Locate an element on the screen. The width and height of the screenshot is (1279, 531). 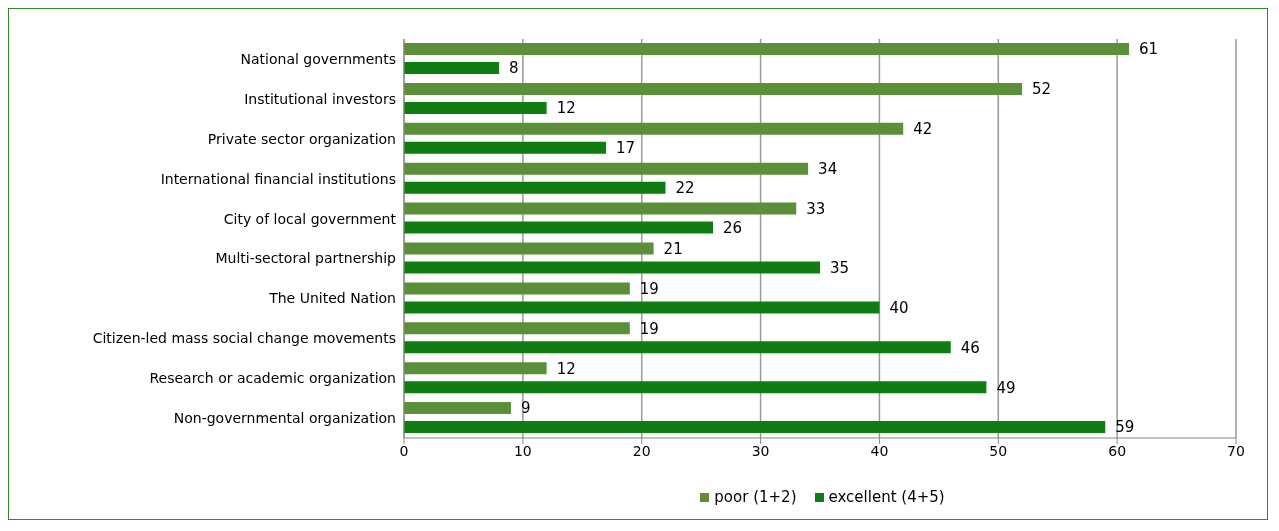
data-label: 61 is located at coordinates (1149, 49).